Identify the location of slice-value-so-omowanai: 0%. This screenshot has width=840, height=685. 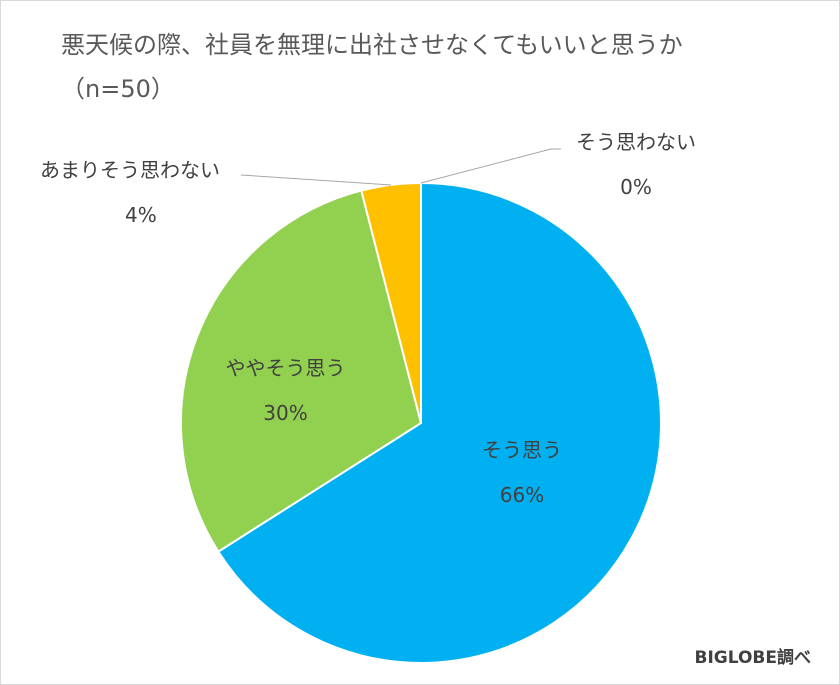
(636, 187).